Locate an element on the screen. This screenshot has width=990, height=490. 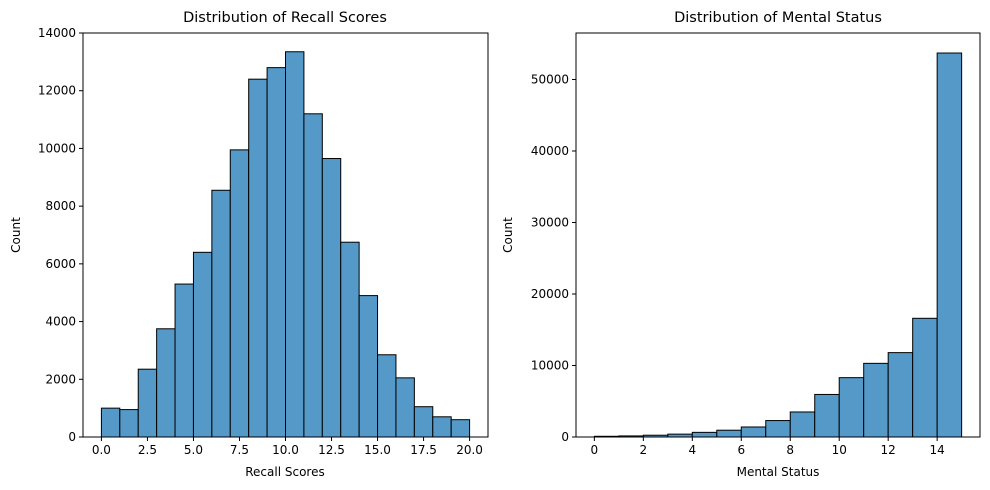
y-tick-label: 2000 is located at coordinates (60, 379).